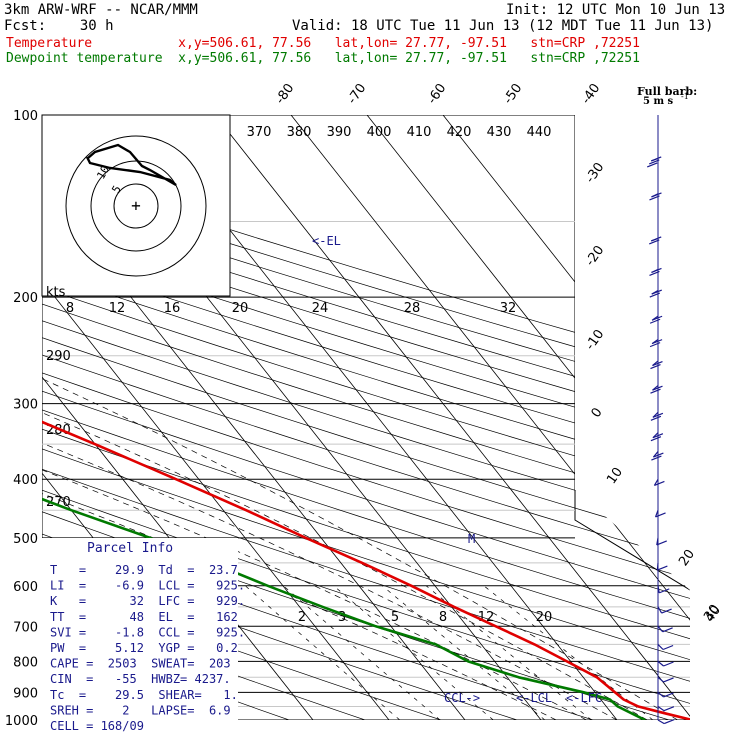 This screenshot has width=740, height=740. Describe the element at coordinates (21, 721) in the screenshot. I see `pressure-label: 1000` at that location.